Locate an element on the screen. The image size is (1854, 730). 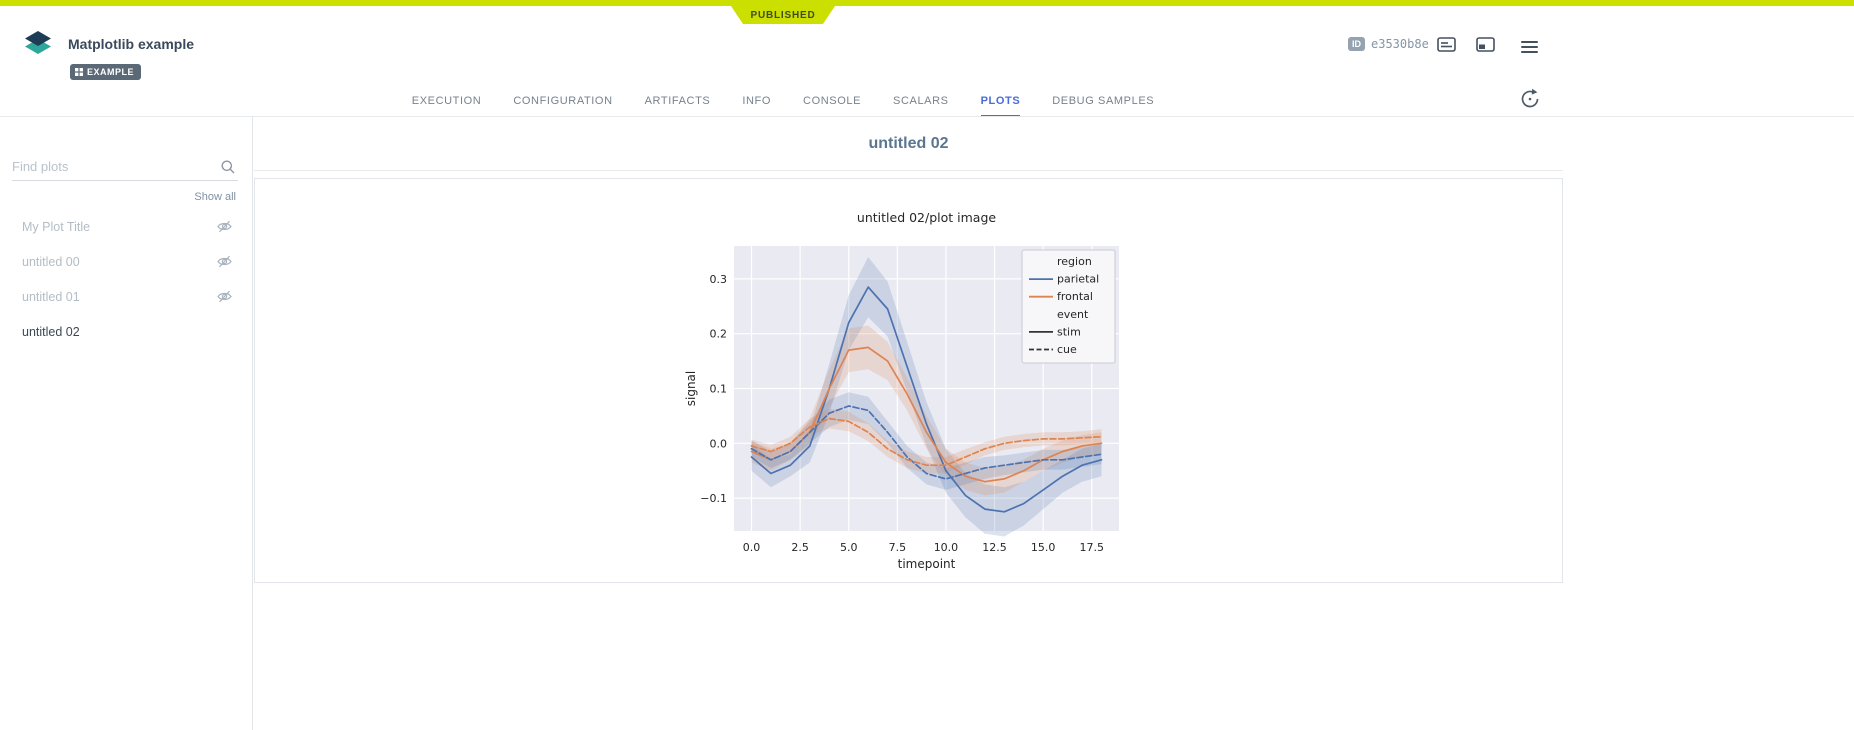
svg-text: frontal is located at coordinates (1075, 296).